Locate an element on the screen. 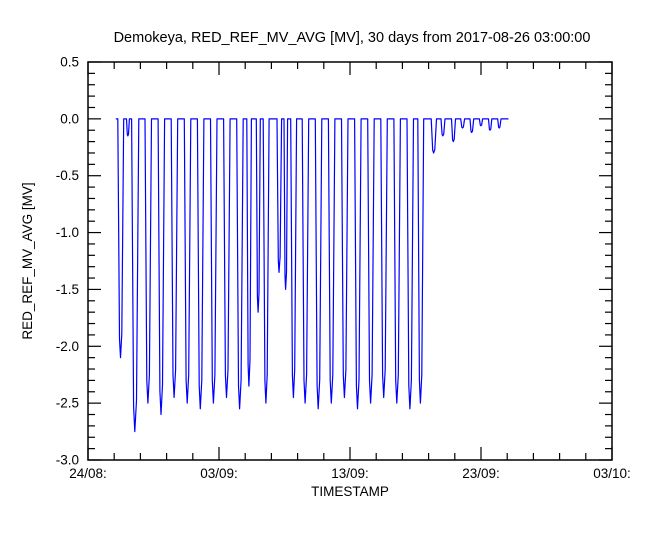 The image size is (666, 533). x-axis-label: TIMESTAMP is located at coordinates (350, 491).